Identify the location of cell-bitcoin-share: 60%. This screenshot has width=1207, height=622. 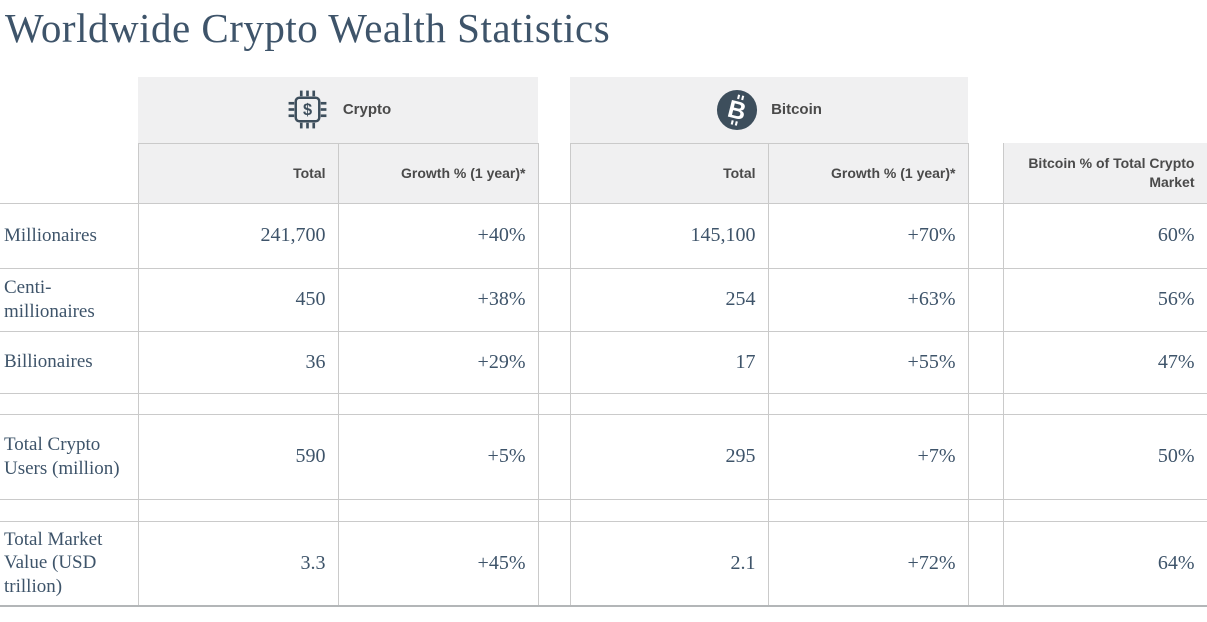
(1104, 235).